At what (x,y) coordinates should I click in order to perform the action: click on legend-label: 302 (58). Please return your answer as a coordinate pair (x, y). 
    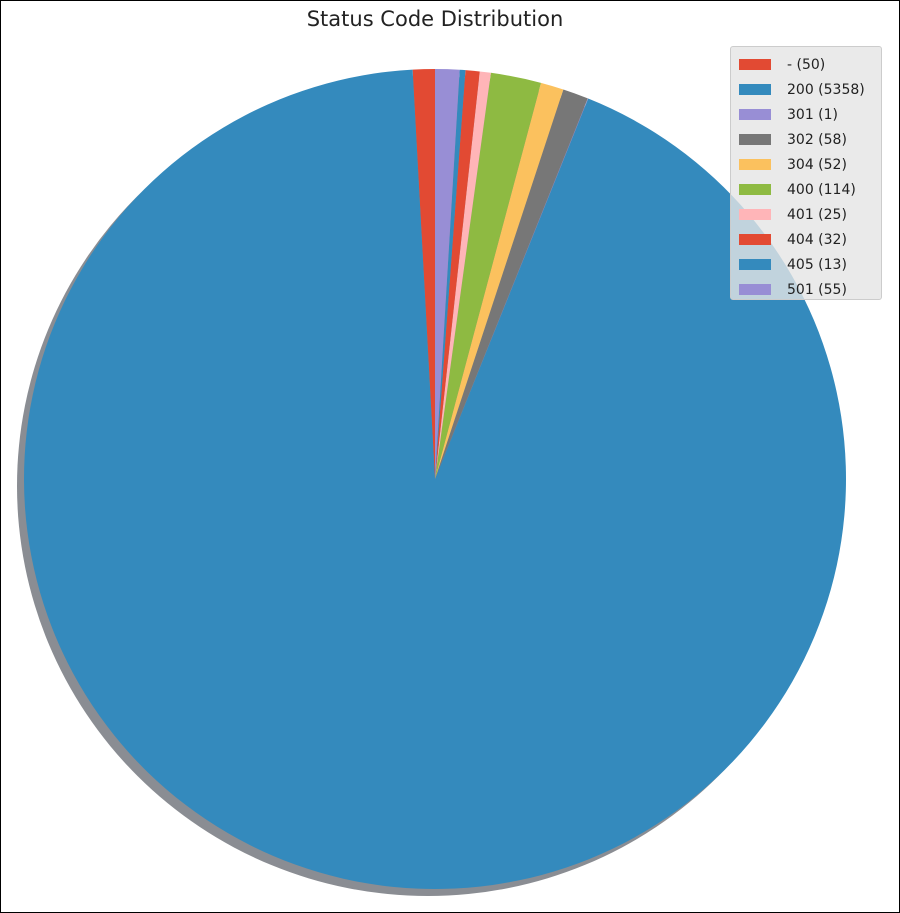
    Looking at the image, I should click on (817, 139).